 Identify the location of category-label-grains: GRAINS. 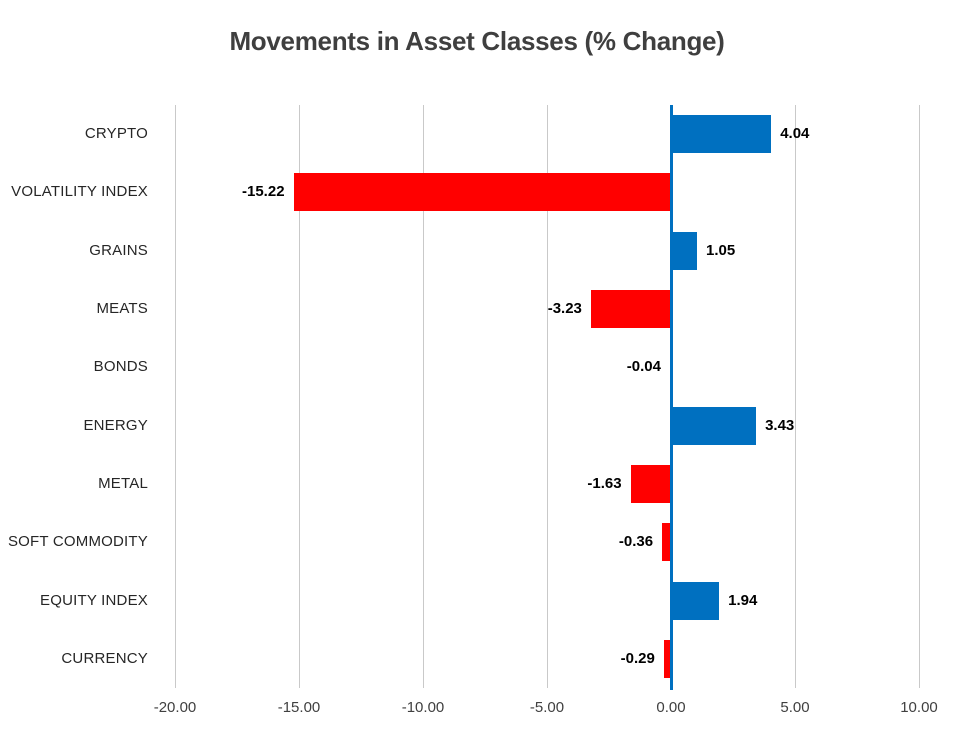
(118, 250).